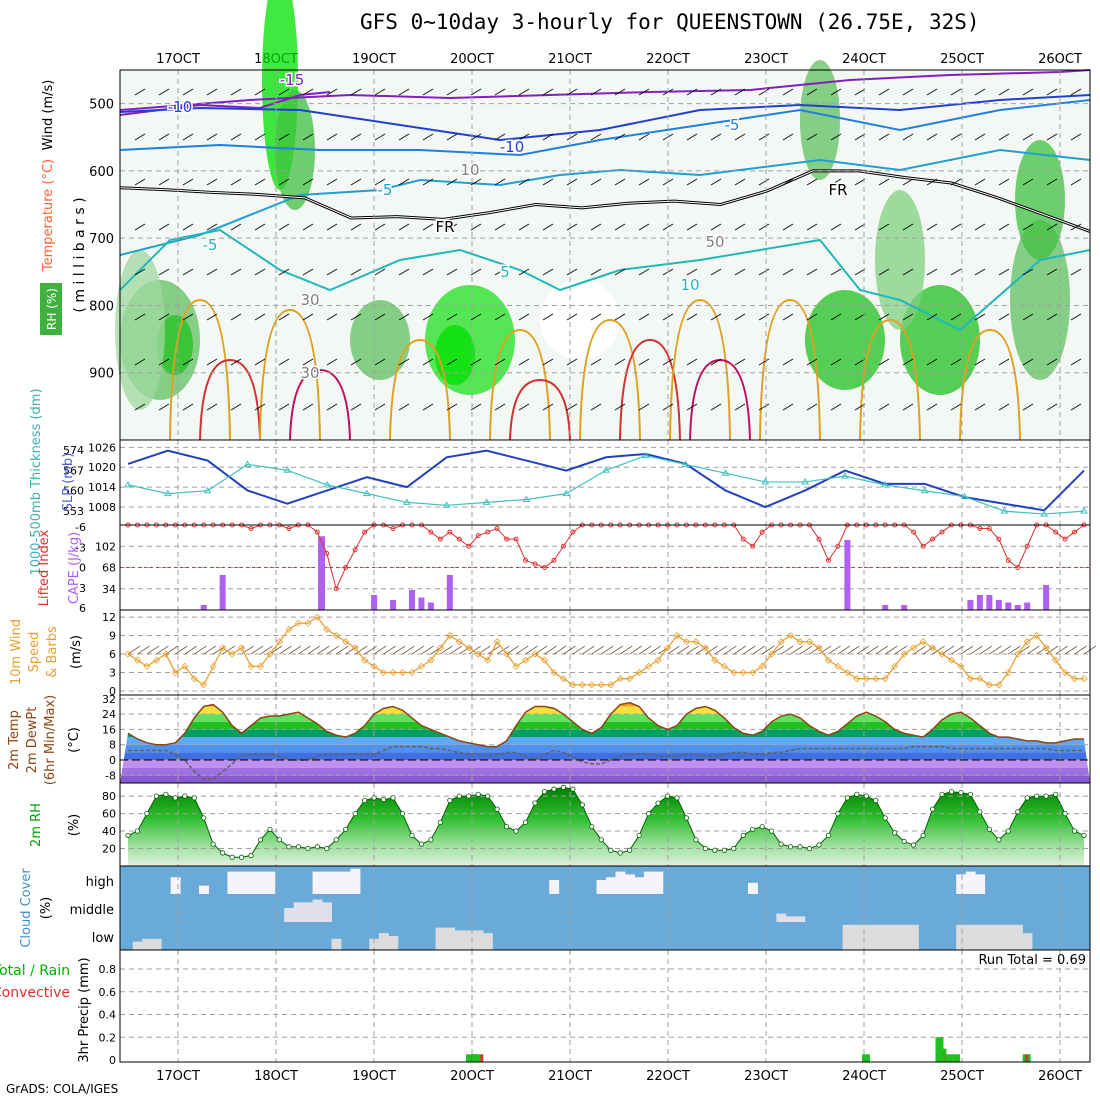 The height and width of the screenshot is (1100, 1100). Describe the element at coordinates (108, 1015) in the screenshot. I see `precip-tick-label: 0.4` at that location.